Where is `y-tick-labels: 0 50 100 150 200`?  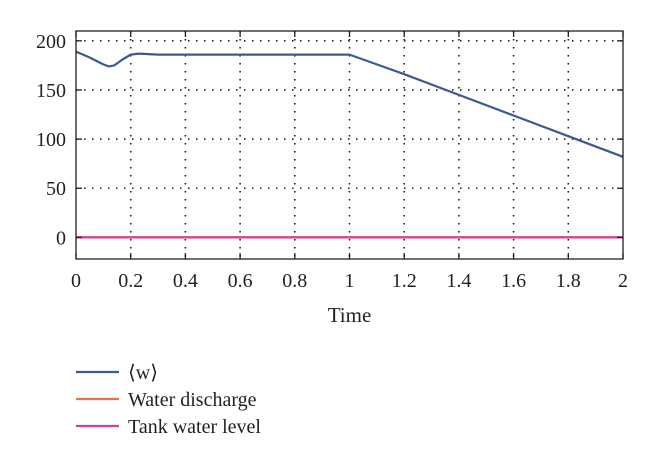 y-tick-labels: 0 50 100 150 200 is located at coordinates (51, 140).